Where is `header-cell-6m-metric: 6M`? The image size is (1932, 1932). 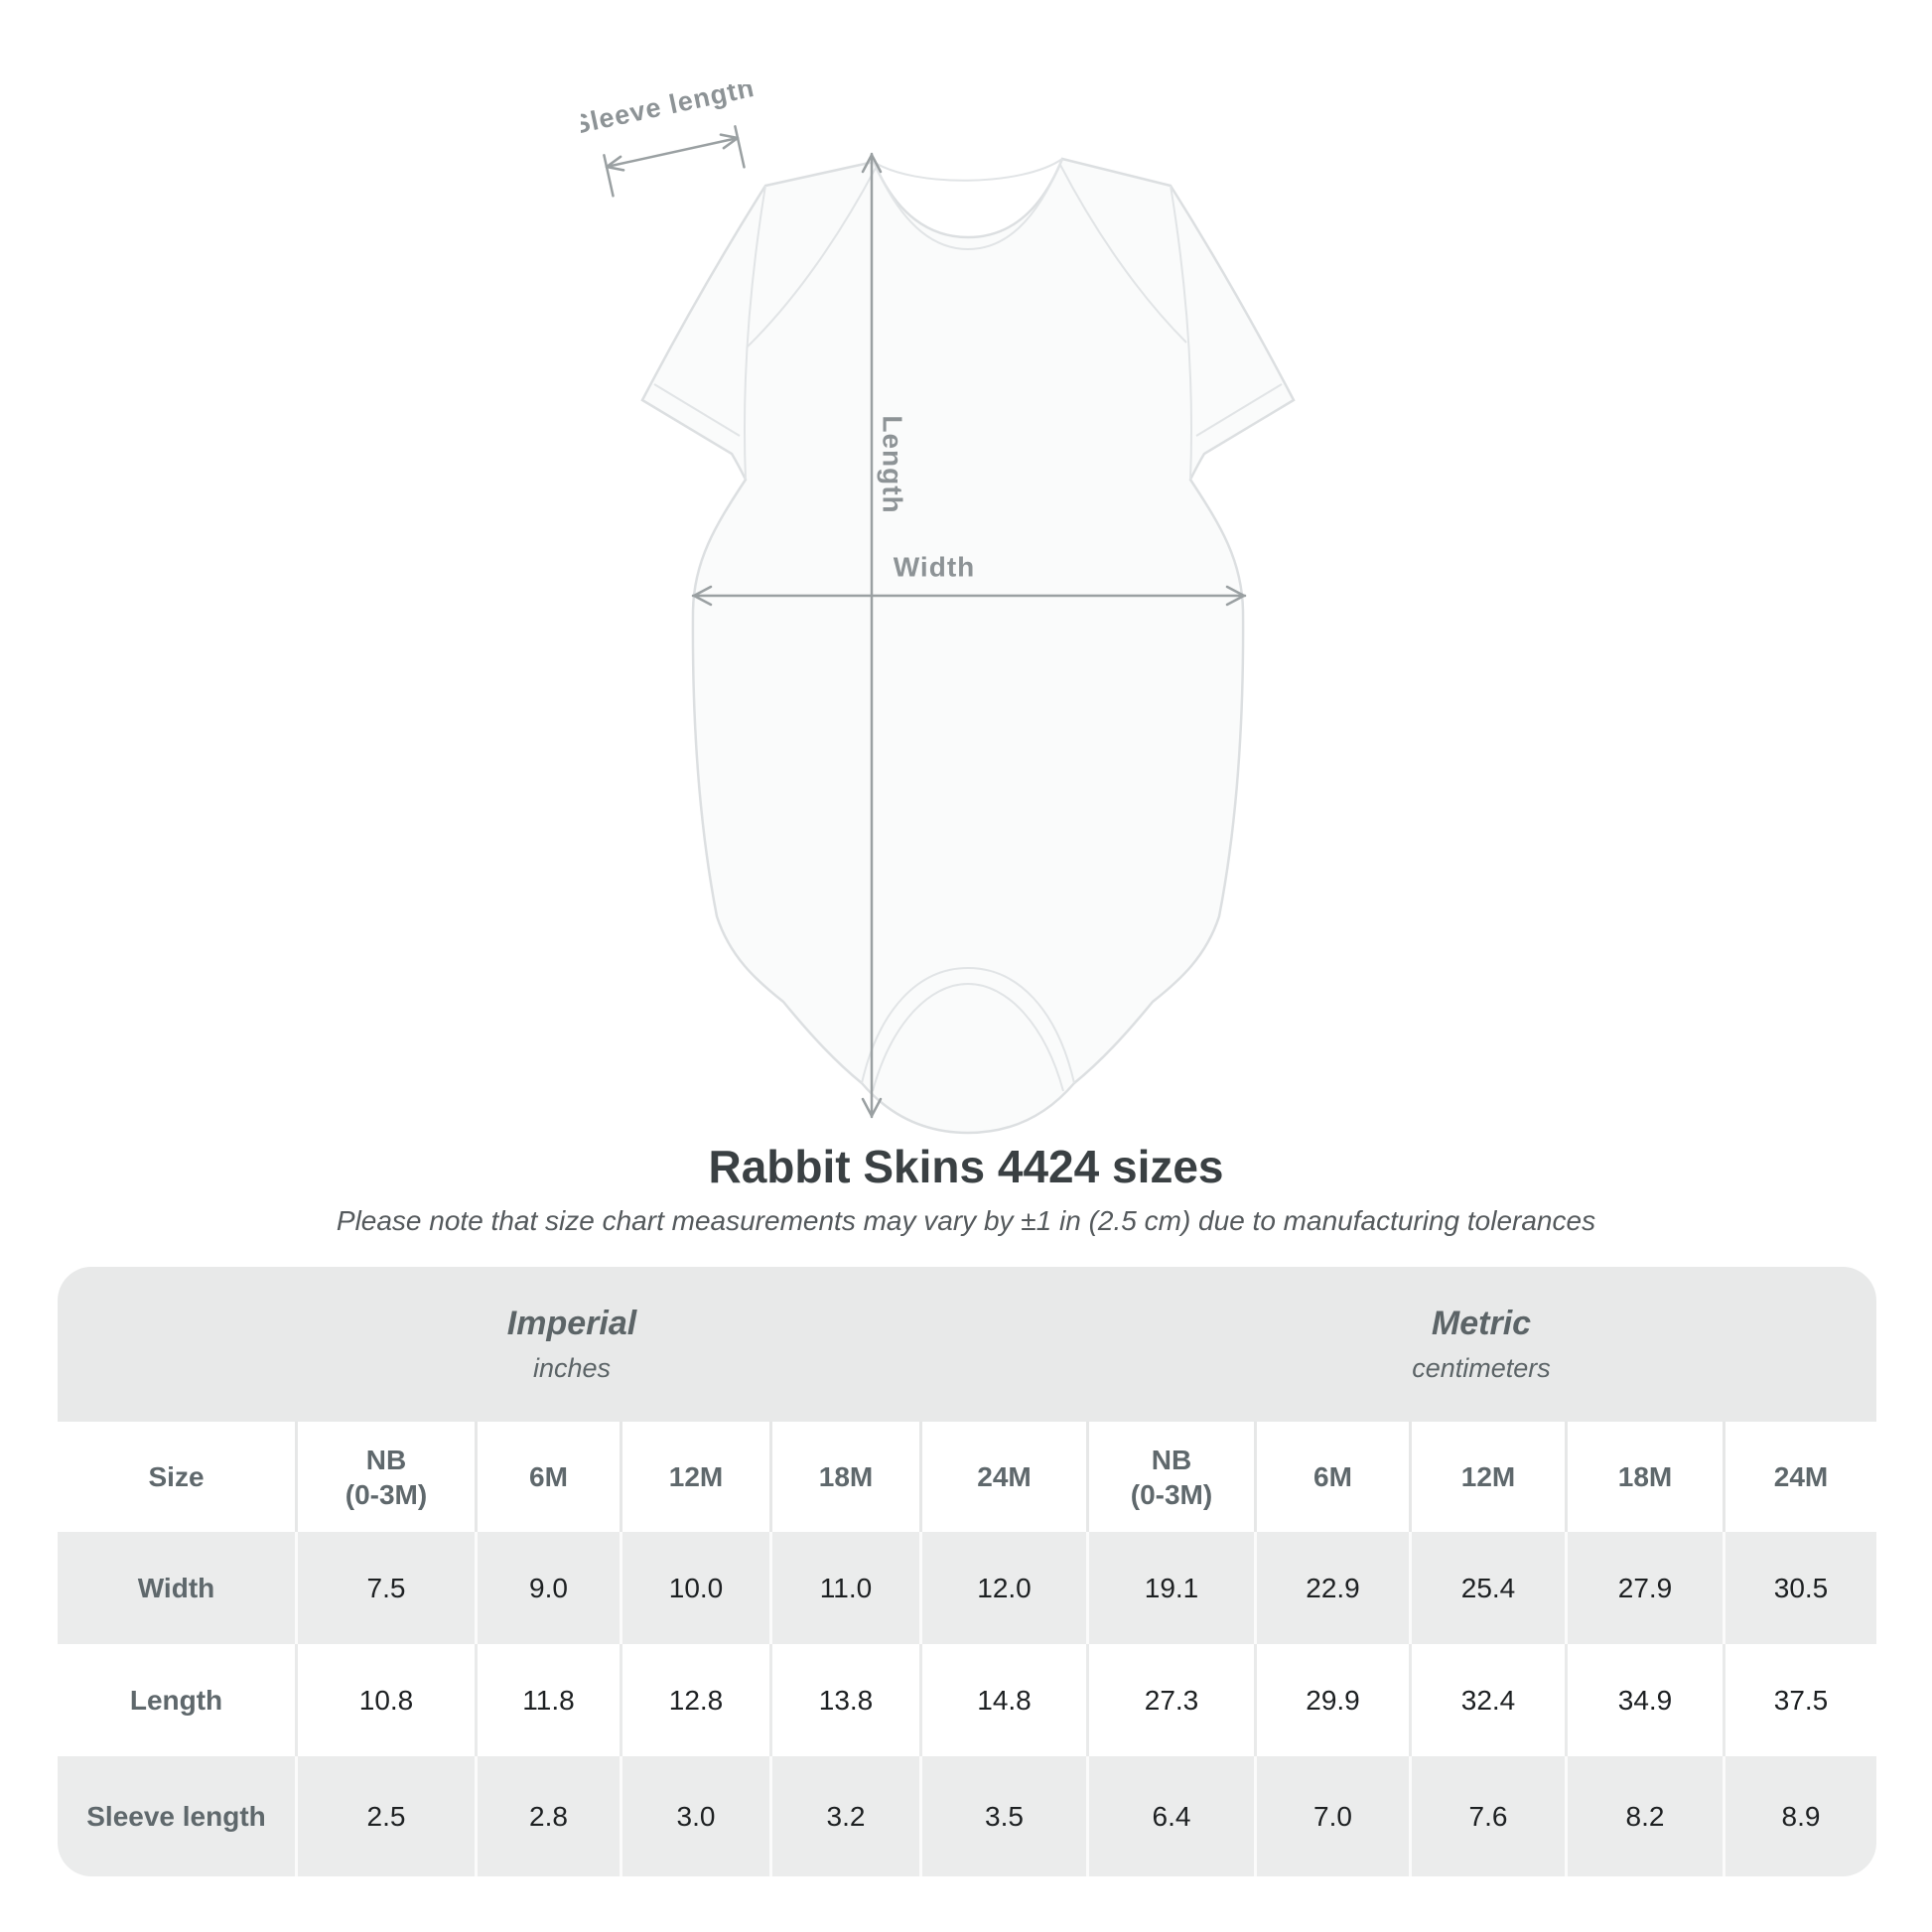 header-cell-6m-metric: 6M is located at coordinates (1332, 1477).